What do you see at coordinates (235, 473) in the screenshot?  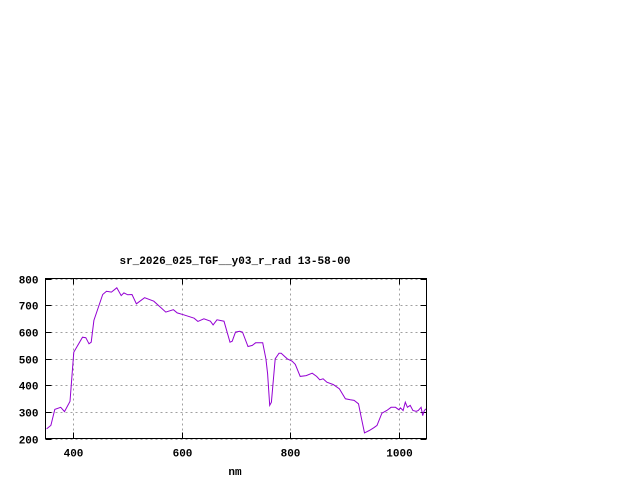 I see `x-axis-label: nm` at bounding box center [235, 473].